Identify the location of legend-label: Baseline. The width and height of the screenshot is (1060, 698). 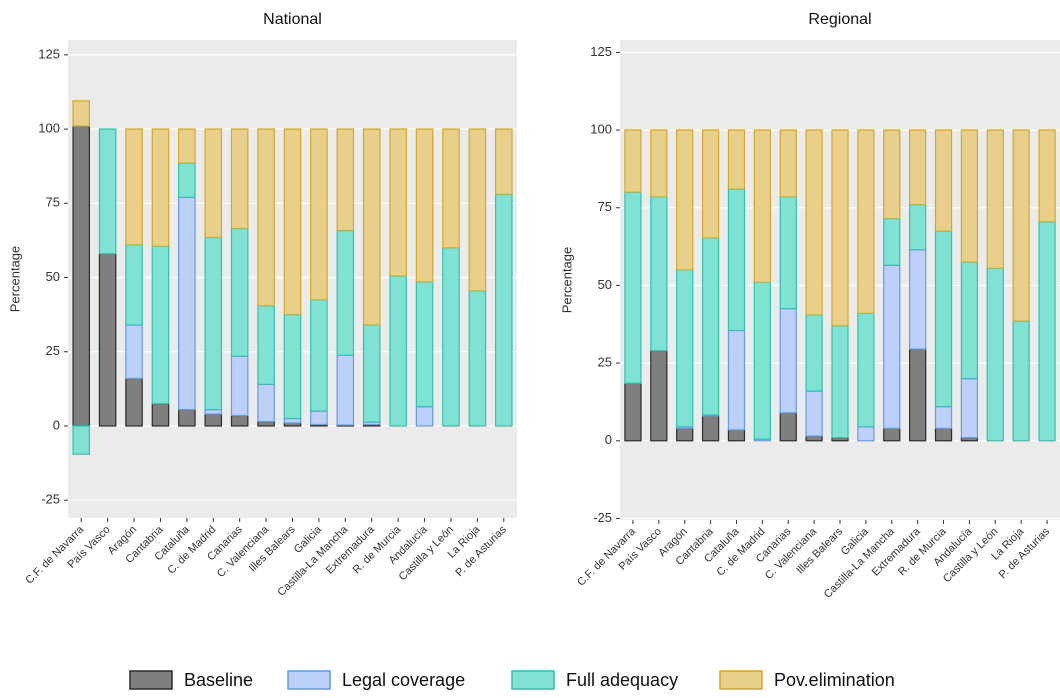
(218, 680).